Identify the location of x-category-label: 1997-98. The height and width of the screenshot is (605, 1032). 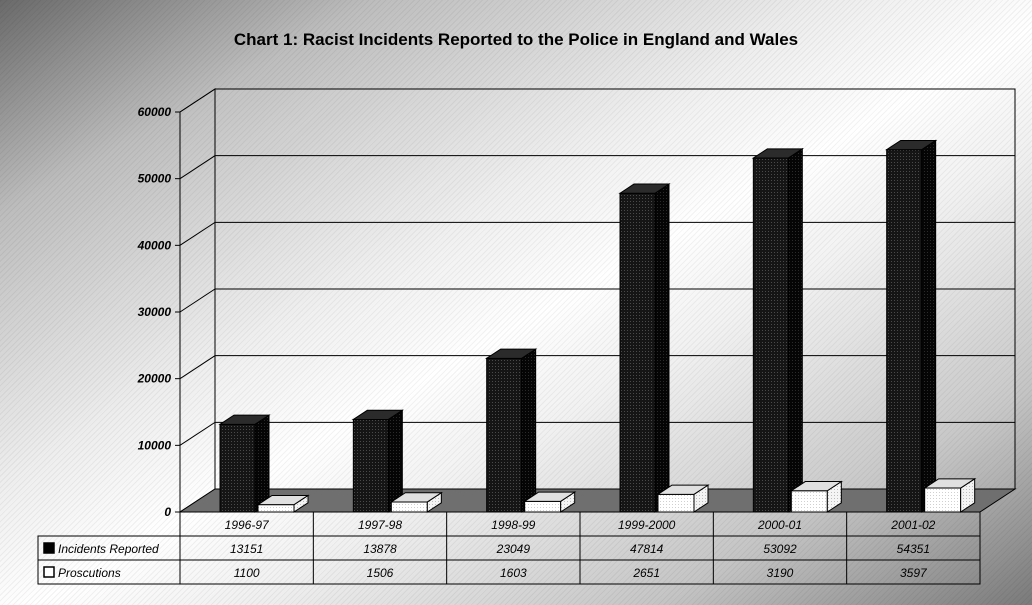
(380, 525).